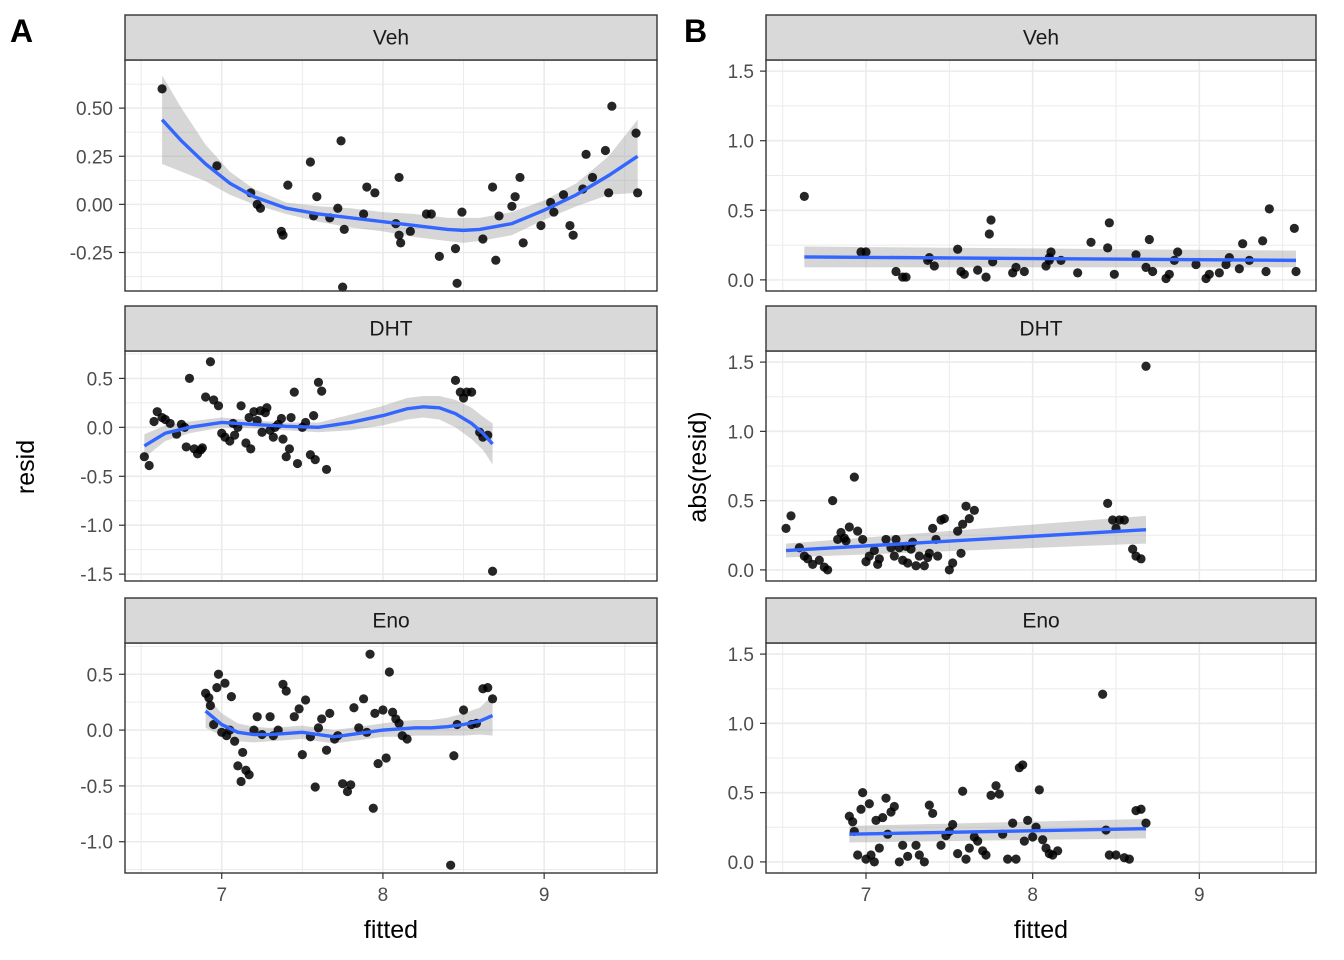 Image resolution: width=1344 pixels, height=960 pixels. Describe the element at coordinates (96, 843) in the screenshot. I see `y-tick-label: -1.0` at that location.